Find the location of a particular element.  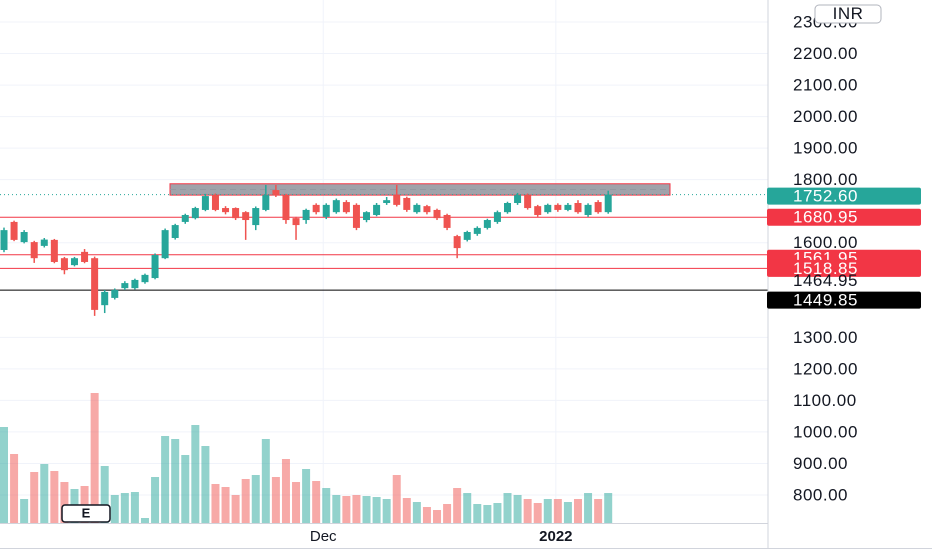

currency-badge is located at coordinates (848, 14).